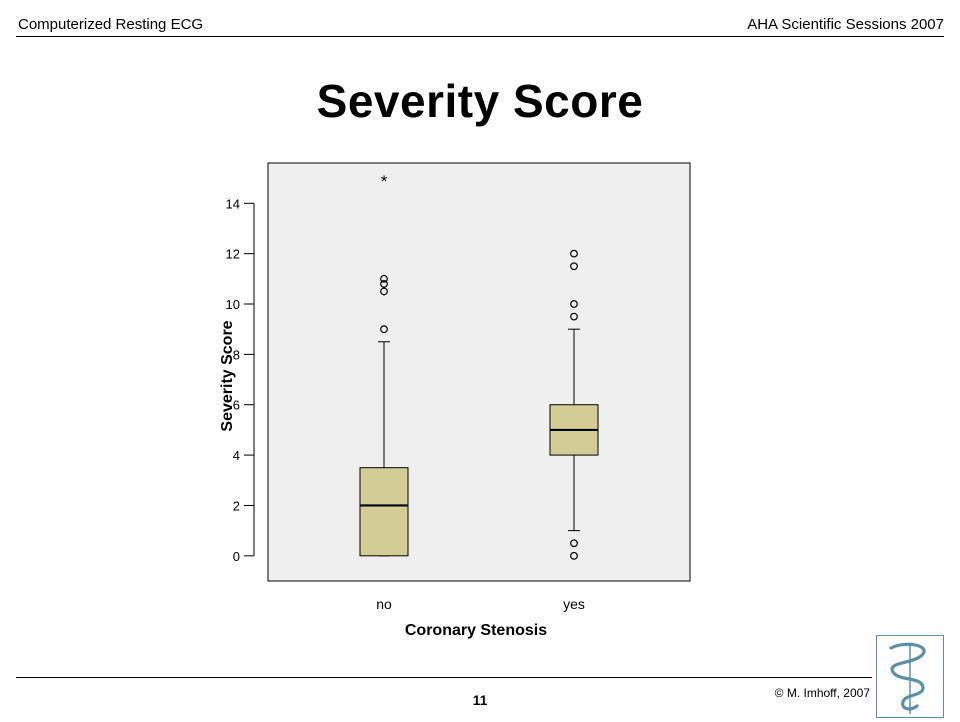 The image size is (960, 722). What do you see at coordinates (384, 604) in the screenshot?
I see `x-tick-label: no` at bounding box center [384, 604].